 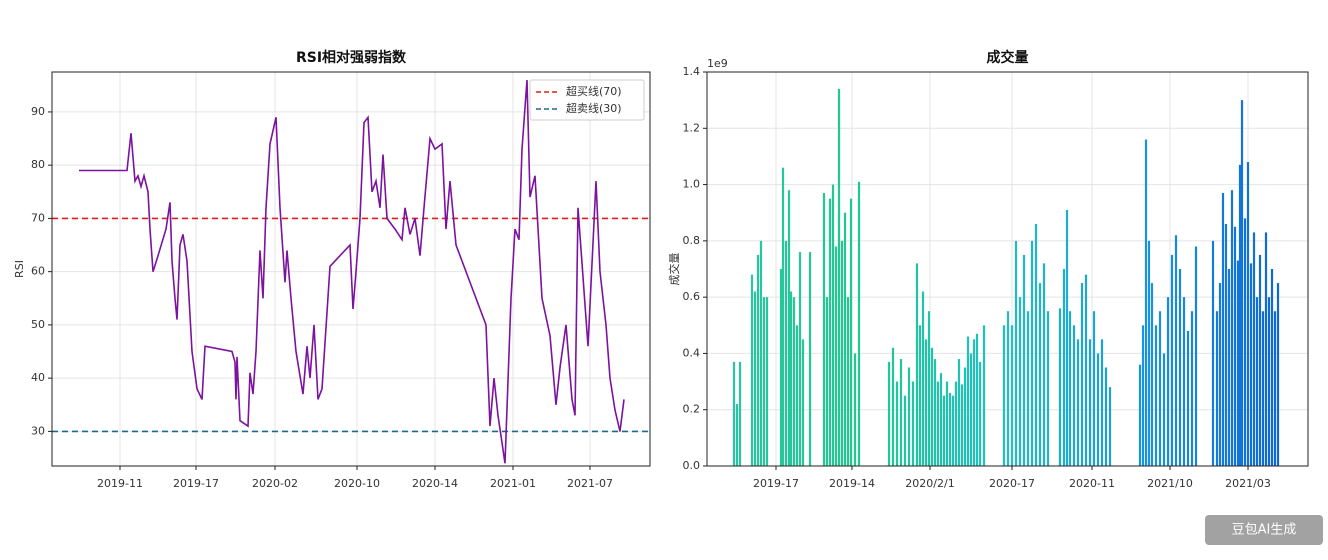 What do you see at coordinates (513, 483) in the screenshot?
I see `x-tick-label: 2021-01` at bounding box center [513, 483].